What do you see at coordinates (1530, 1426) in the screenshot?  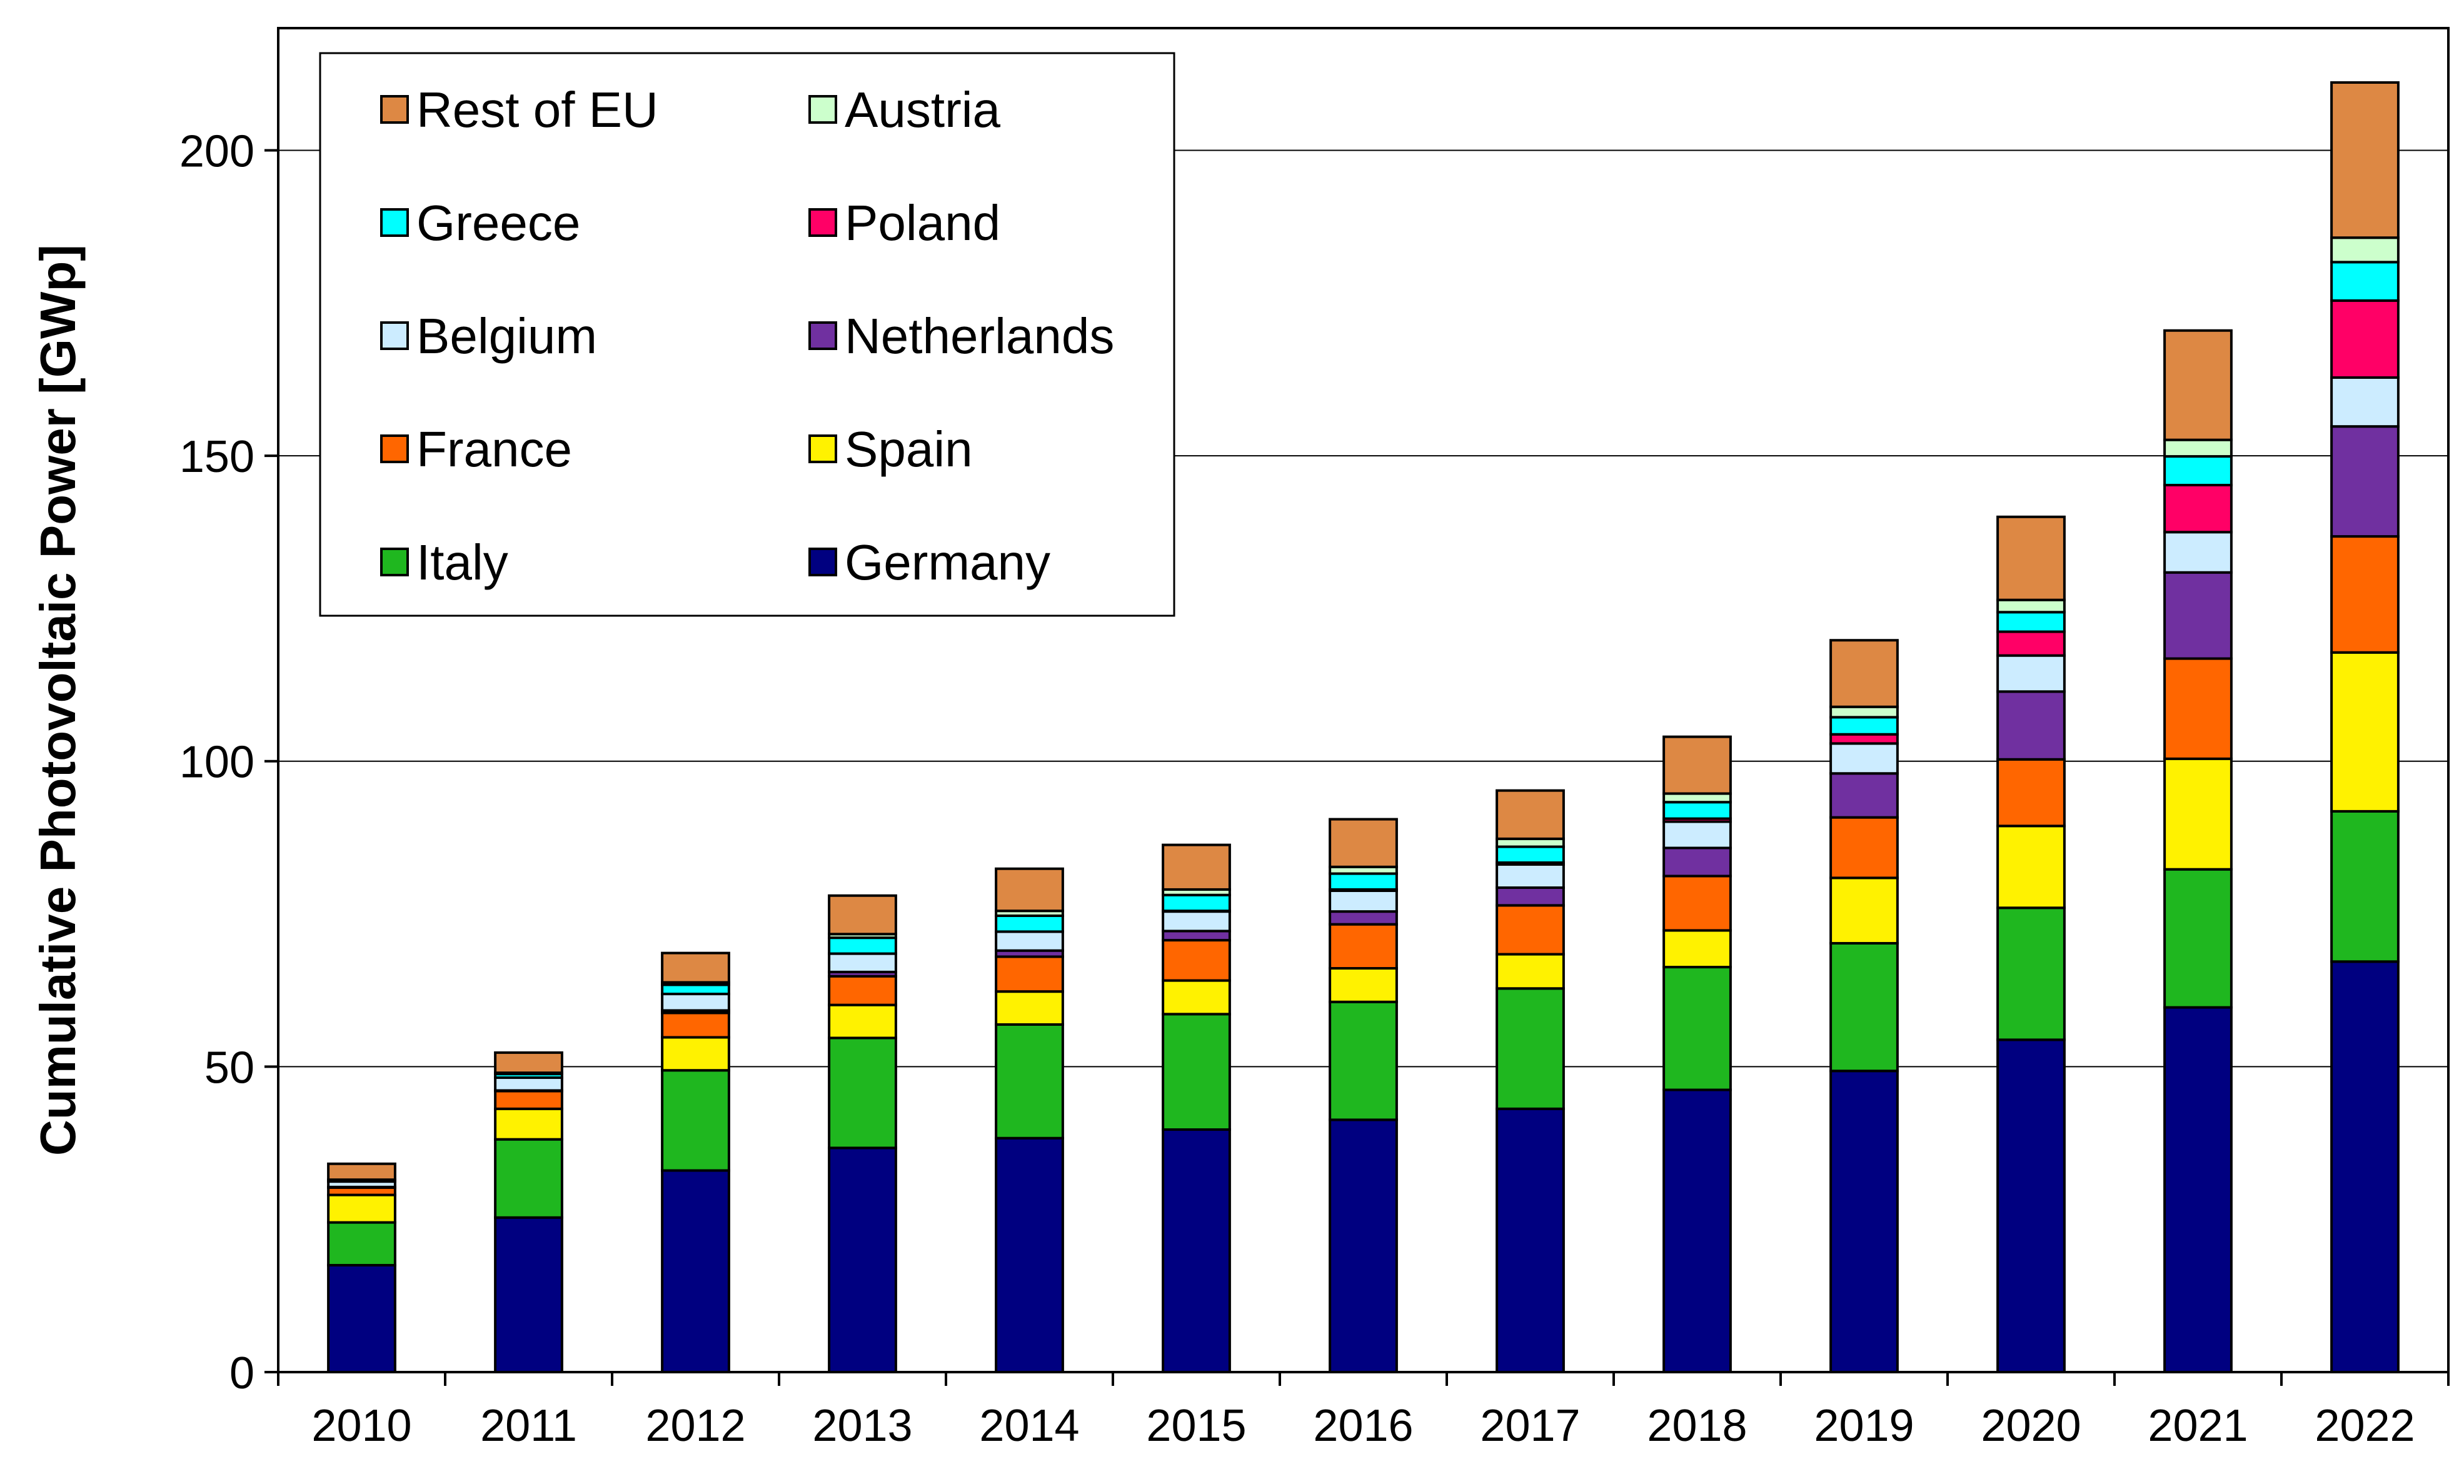 I see `x-tick-label: 2017` at bounding box center [1530, 1426].